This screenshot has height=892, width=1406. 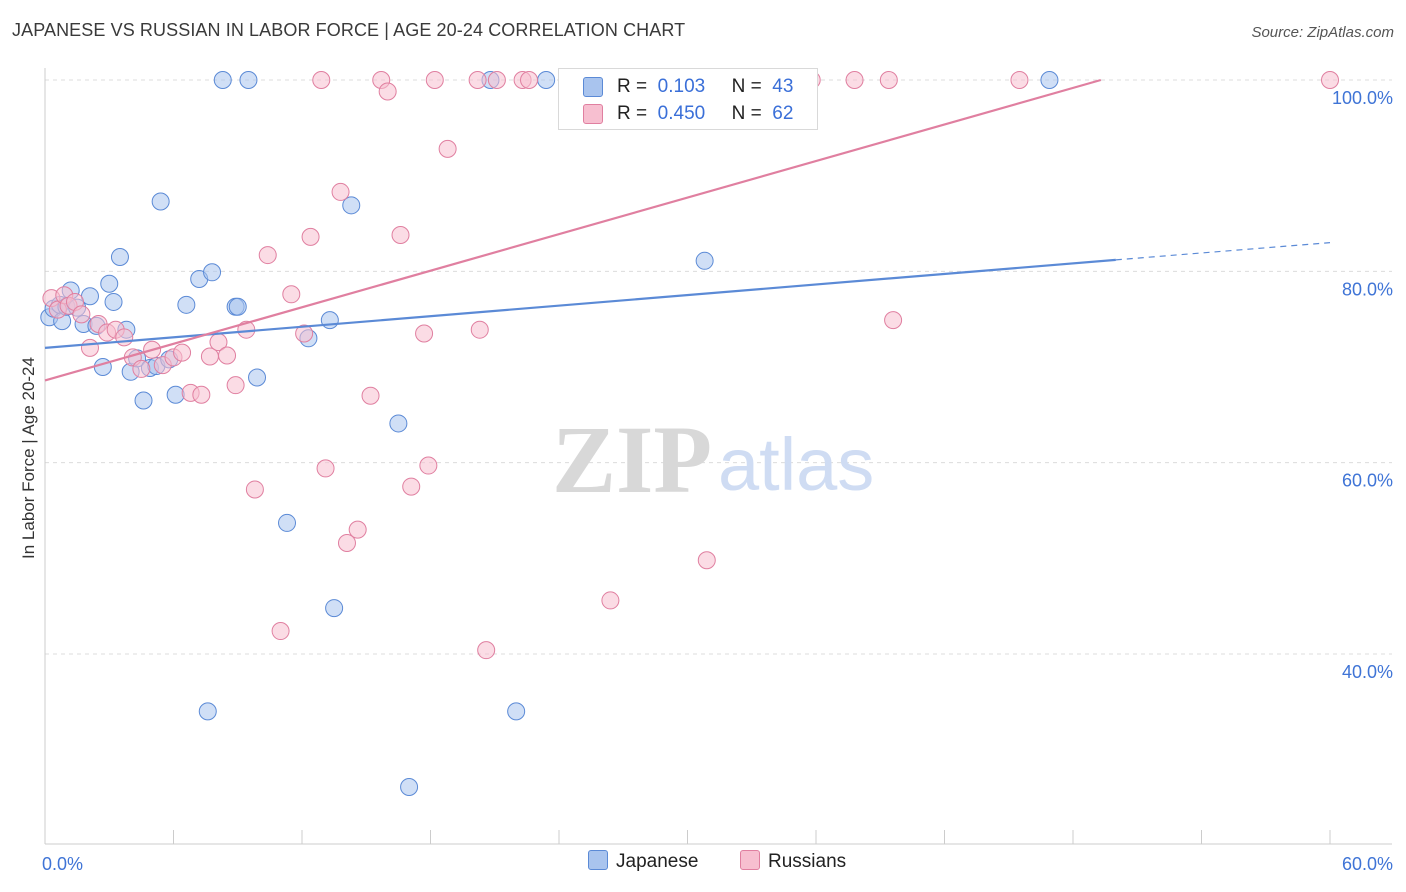 I want to click on japanese-trendline-extension, so click(x=1223, y=251).